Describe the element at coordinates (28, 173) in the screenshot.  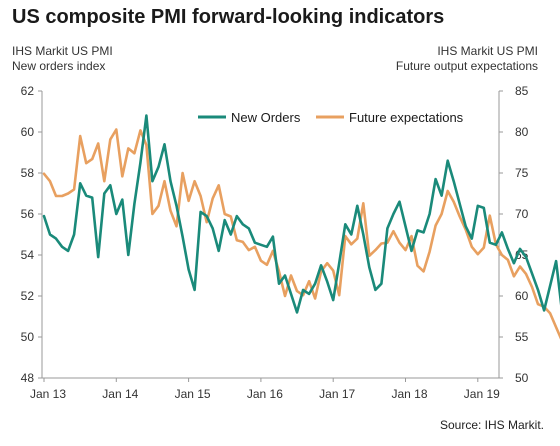
I see `y-left-tick-label: 58` at that location.